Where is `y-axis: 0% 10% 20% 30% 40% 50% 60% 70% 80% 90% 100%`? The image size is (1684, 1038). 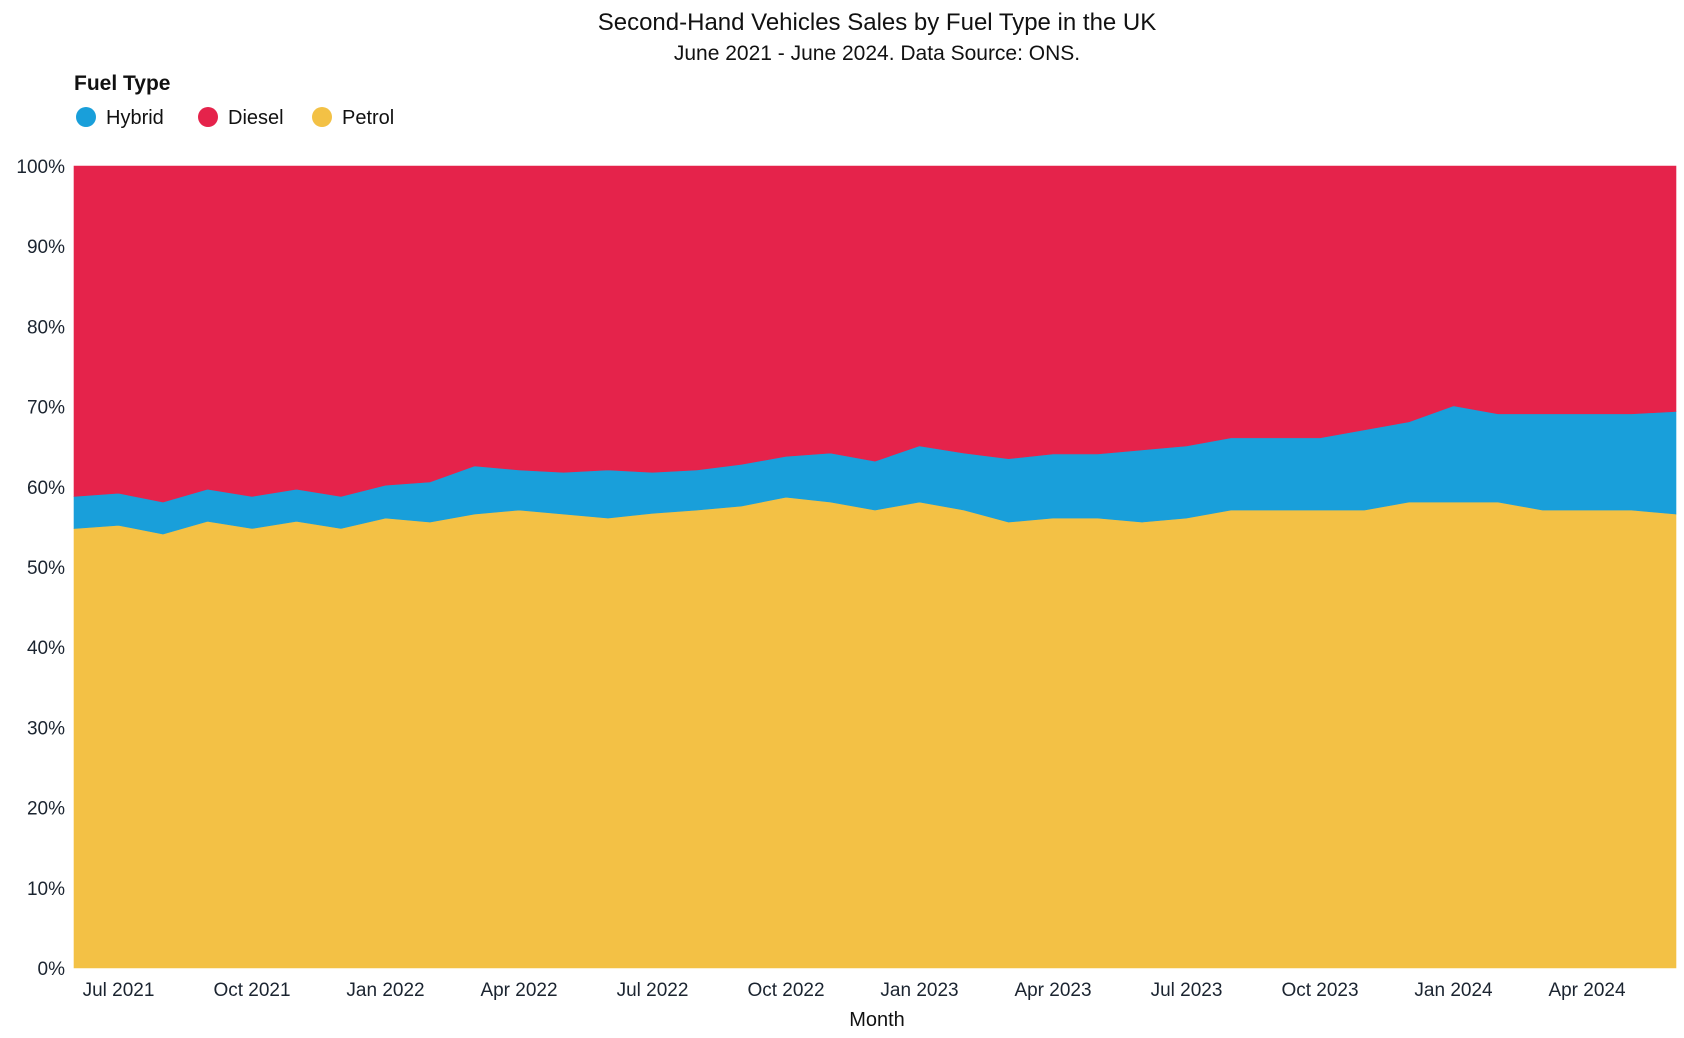
y-axis: 0% 10% 20% 30% 40% 50% 60% 70% 80% 90% 100% is located at coordinates (40, 568).